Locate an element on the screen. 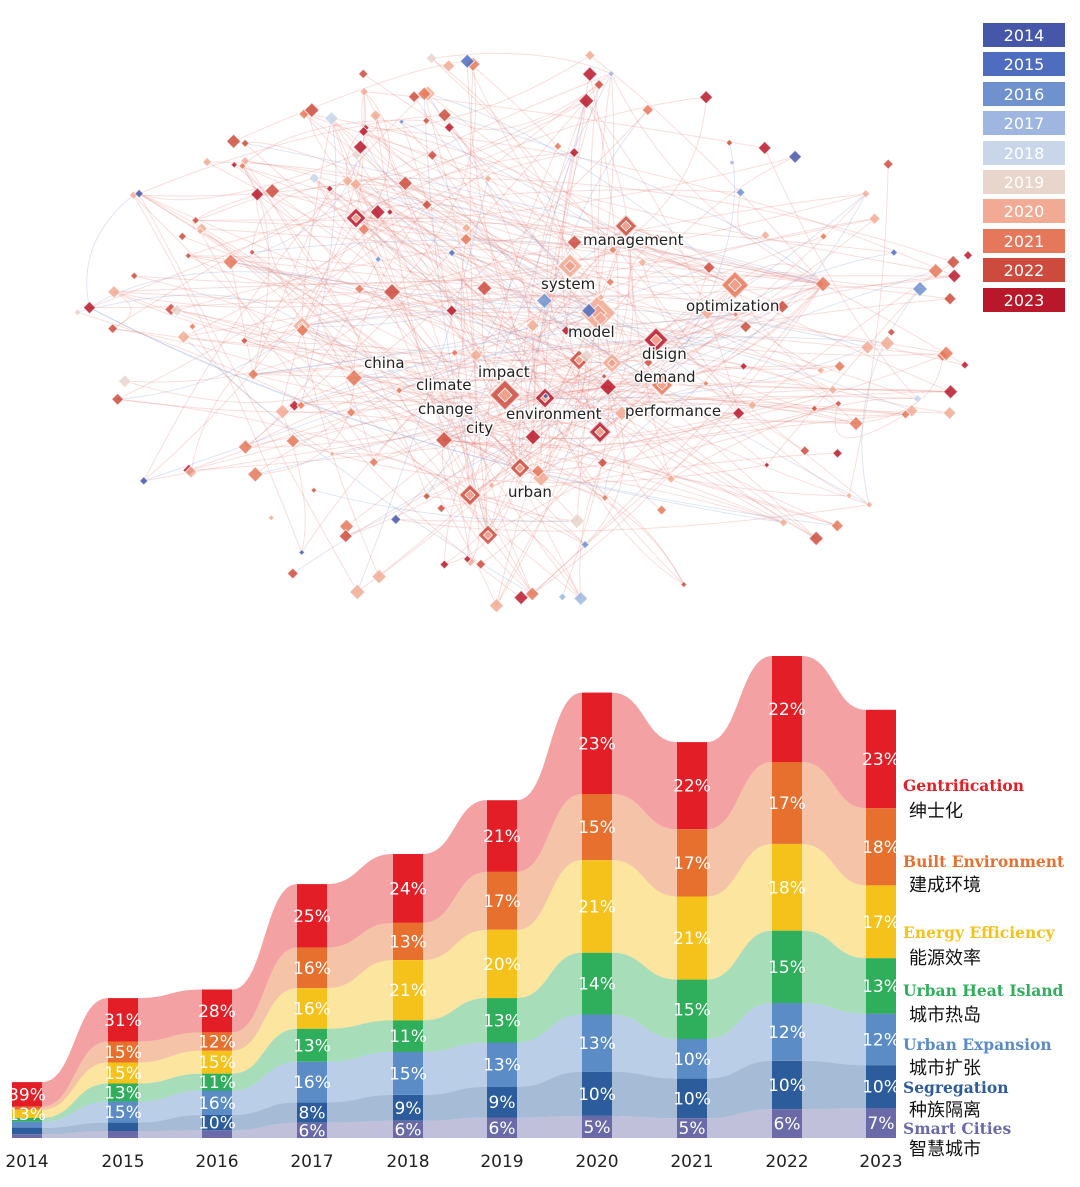 The width and height of the screenshot is (1080, 1187). topic-built-environment: Built Environment is located at coordinates (984, 861).